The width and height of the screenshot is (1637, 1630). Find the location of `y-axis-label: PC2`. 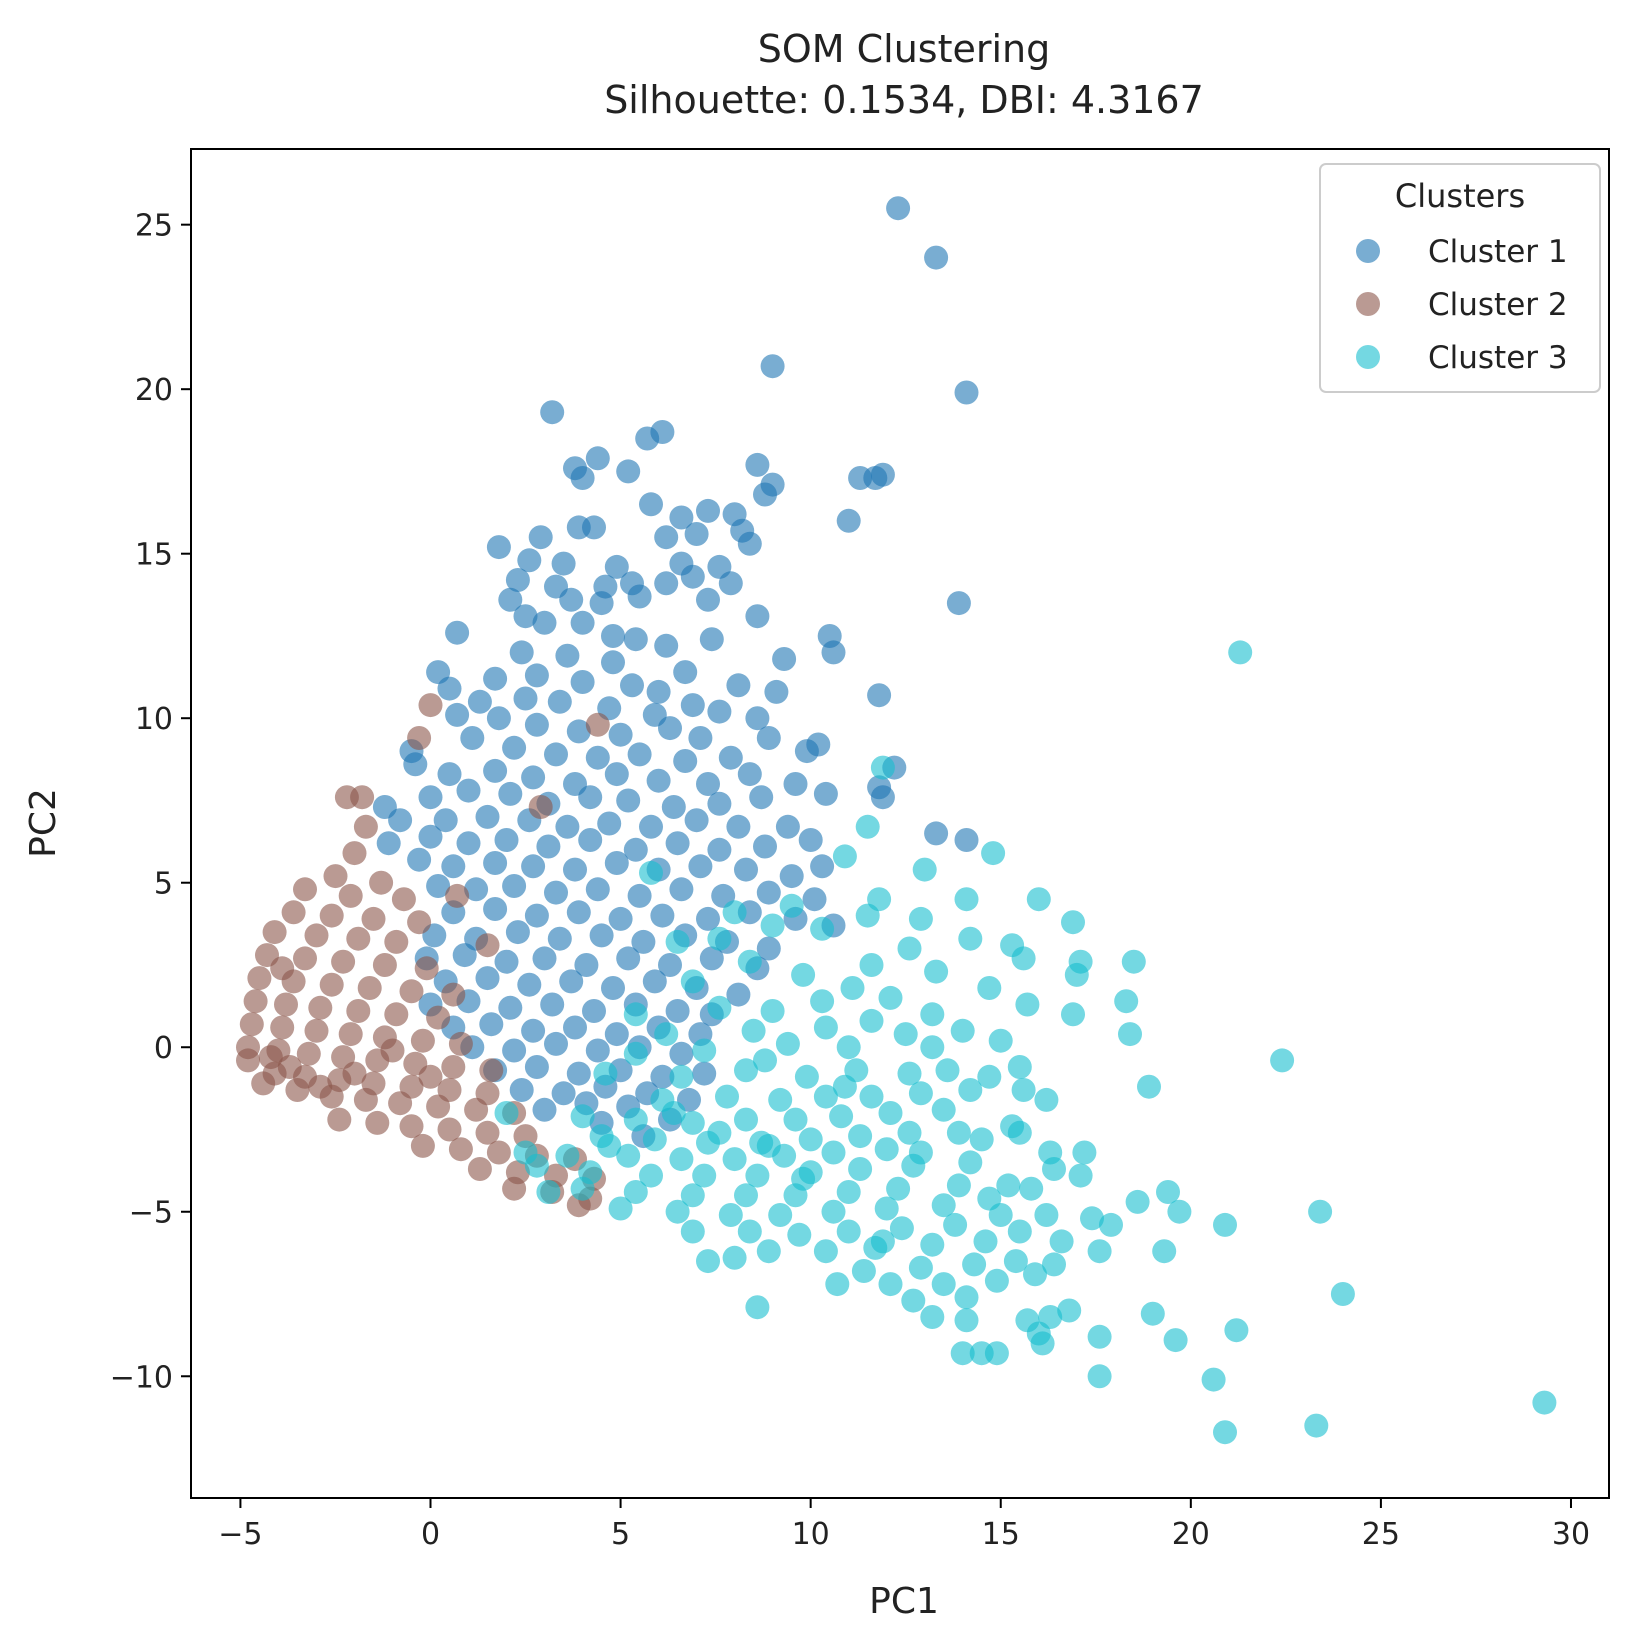

y-axis-label: PC2 is located at coordinates (43, 823).